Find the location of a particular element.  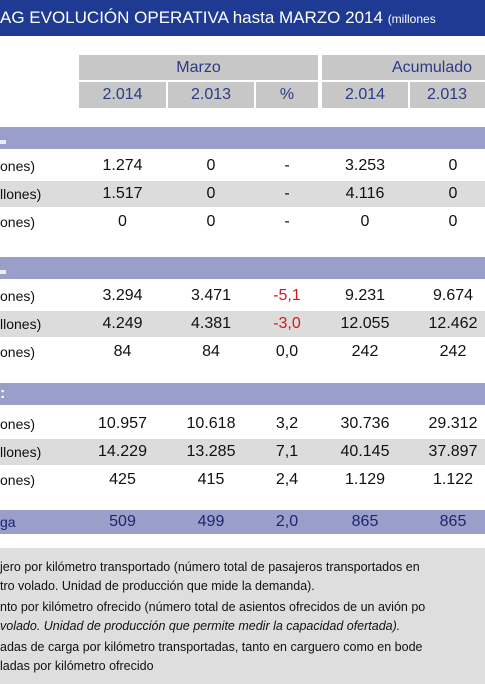

header-group-cumulative: Acumulado is located at coordinates (403, 67).